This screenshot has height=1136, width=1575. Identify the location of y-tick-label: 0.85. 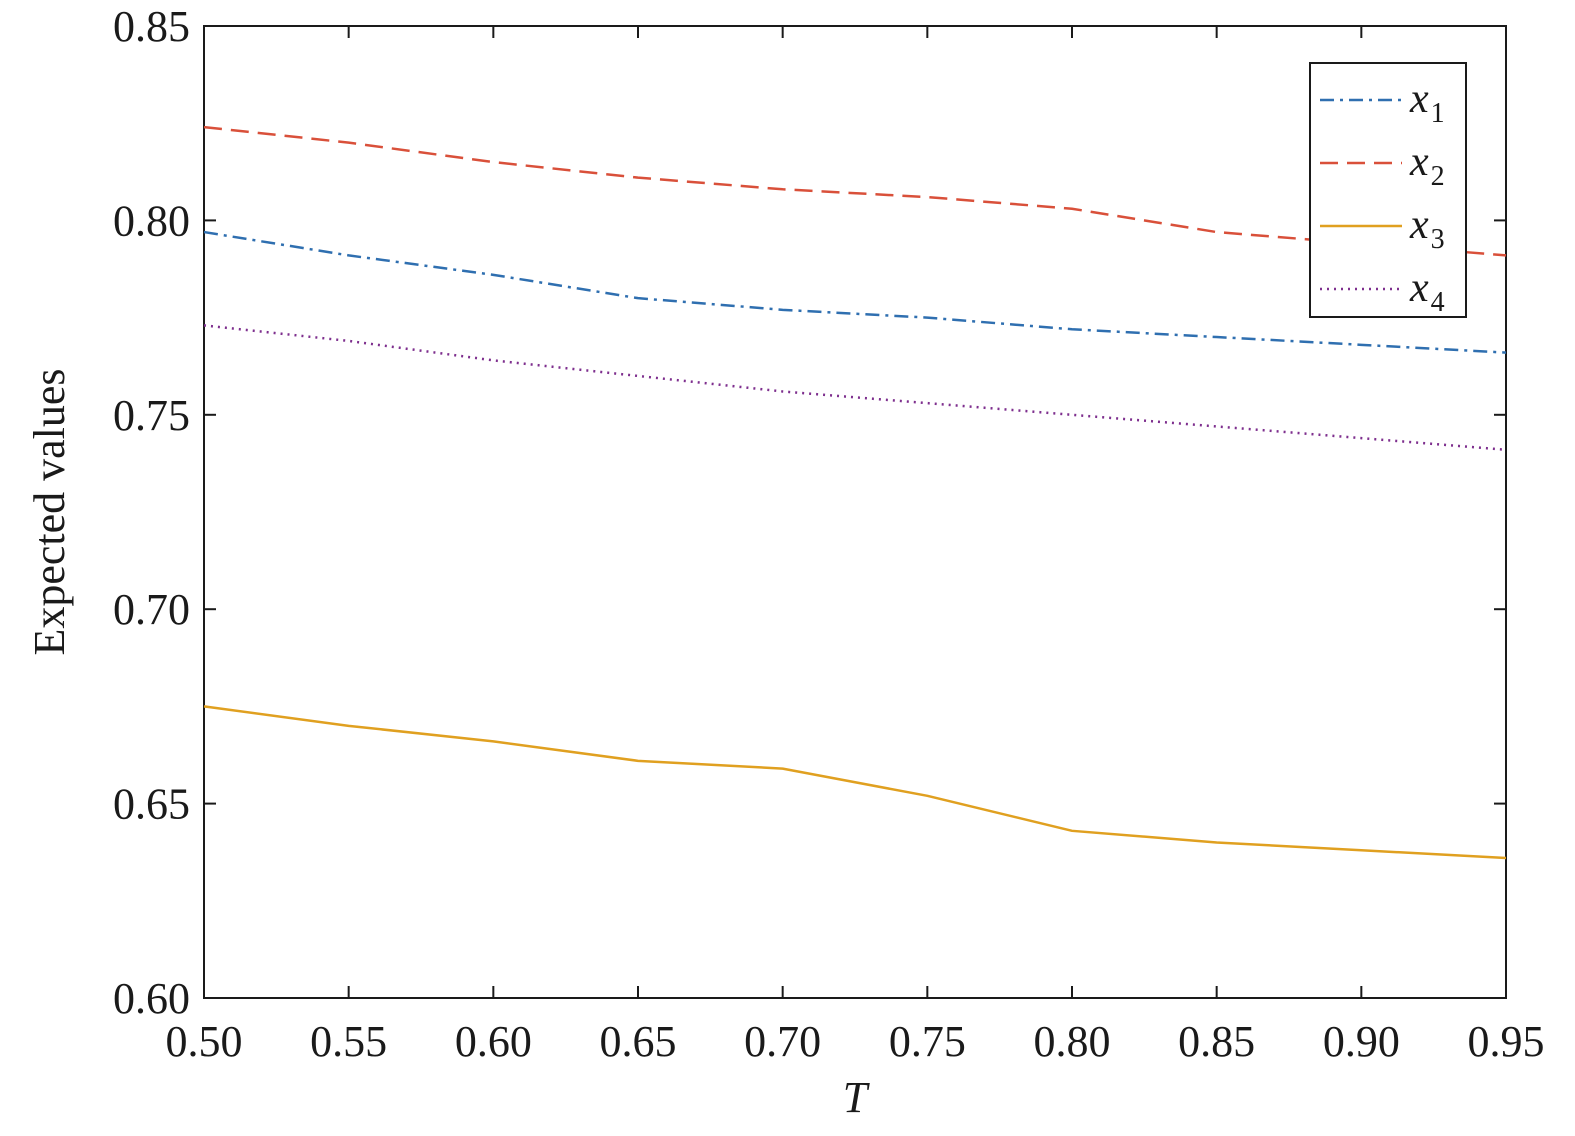
(151, 26).